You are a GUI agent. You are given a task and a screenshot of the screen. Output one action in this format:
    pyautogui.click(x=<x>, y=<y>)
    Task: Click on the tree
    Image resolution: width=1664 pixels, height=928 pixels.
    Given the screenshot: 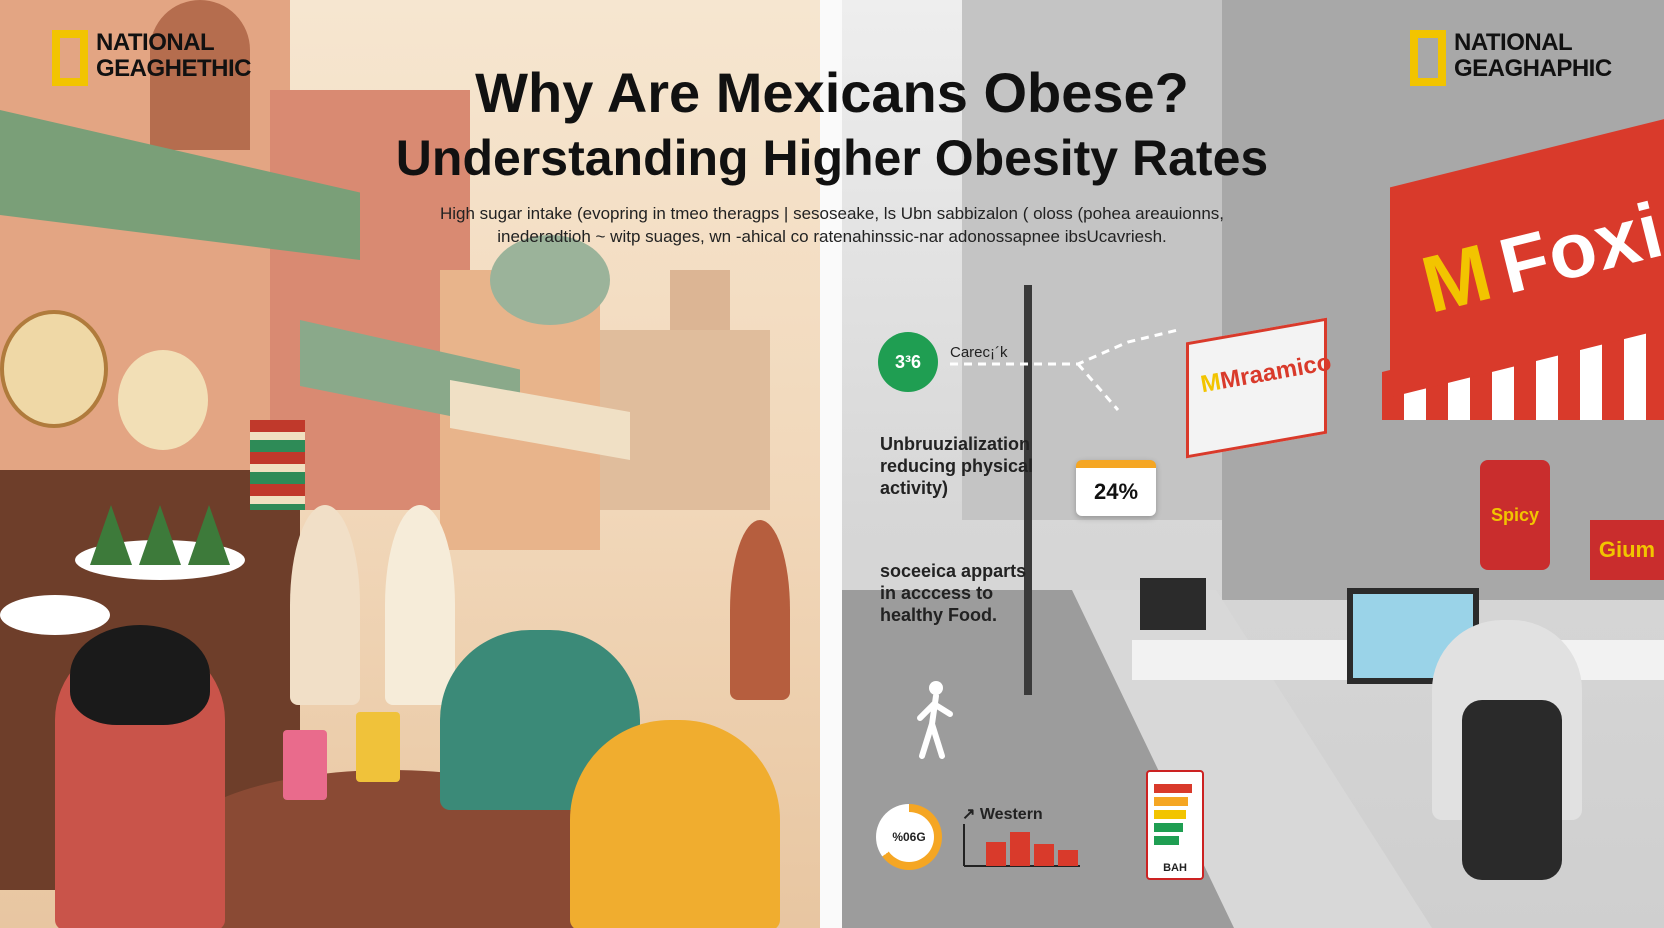 What is the action you would take?
    pyautogui.click(x=550, y=280)
    